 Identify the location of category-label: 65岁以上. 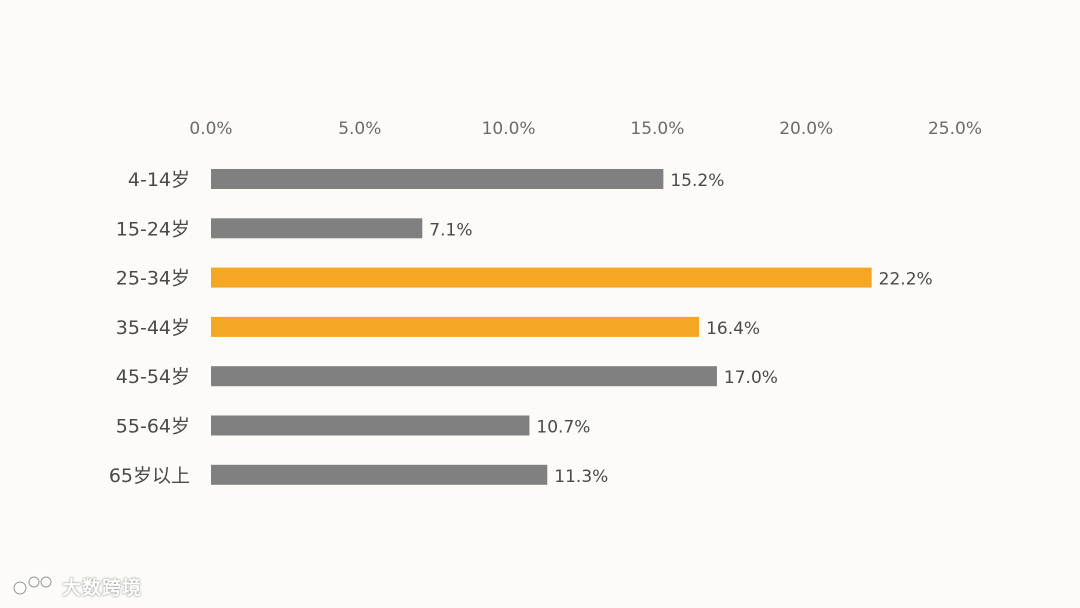
(149, 476).